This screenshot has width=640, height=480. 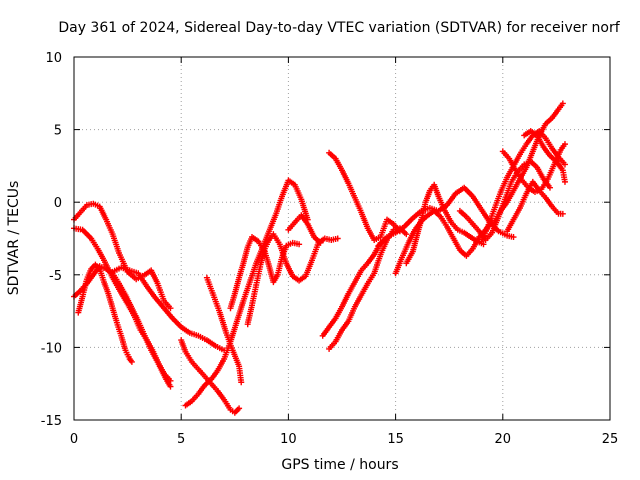 What do you see at coordinates (53, 58) in the screenshot?
I see `y-tick-label: 10` at bounding box center [53, 58].